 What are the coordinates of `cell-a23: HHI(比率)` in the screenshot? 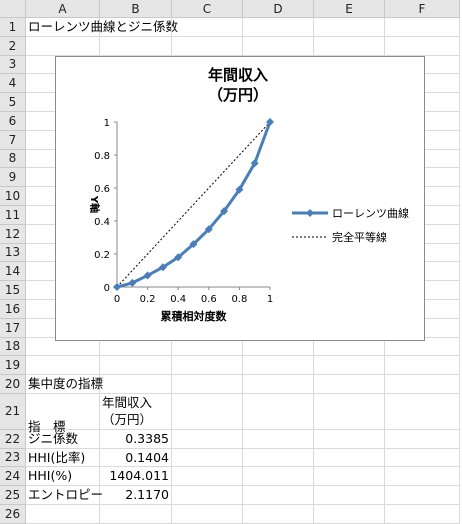 It's located at (63, 458).